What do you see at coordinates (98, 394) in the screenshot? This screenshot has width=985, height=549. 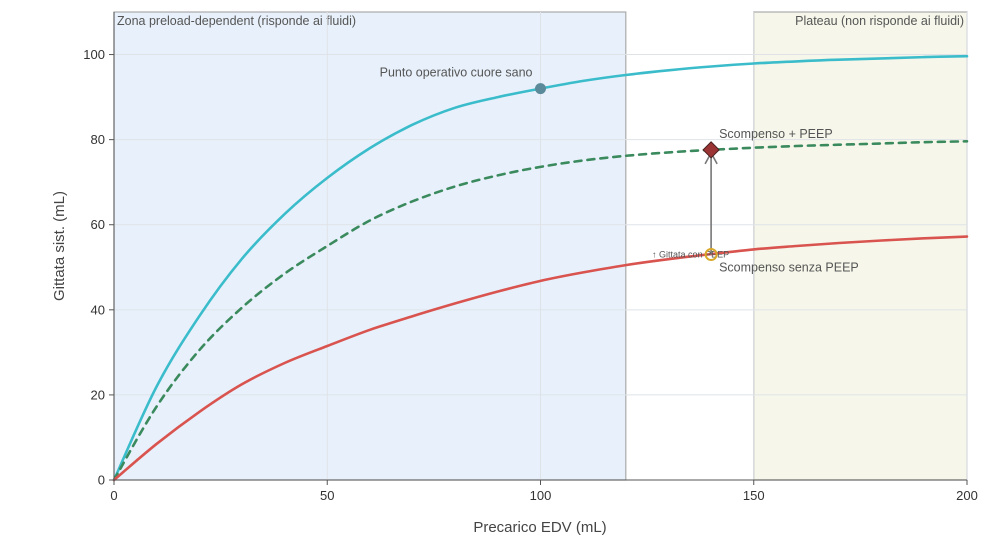 I see `y-tick-label: 20` at bounding box center [98, 394].